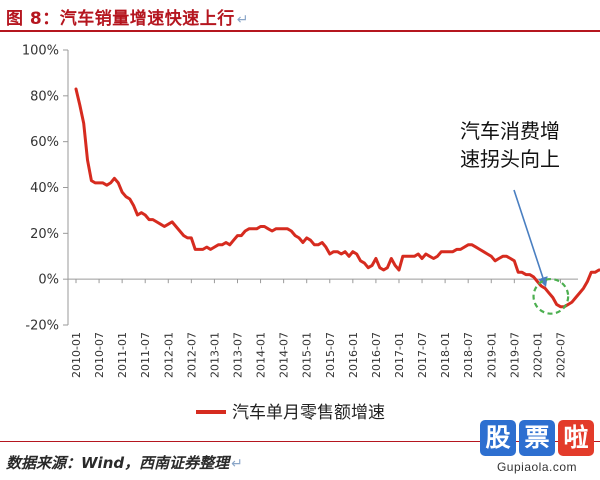  Describe the element at coordinates (44, 142) in the screenshot. I see `y-tick-label: 60%` at that location.